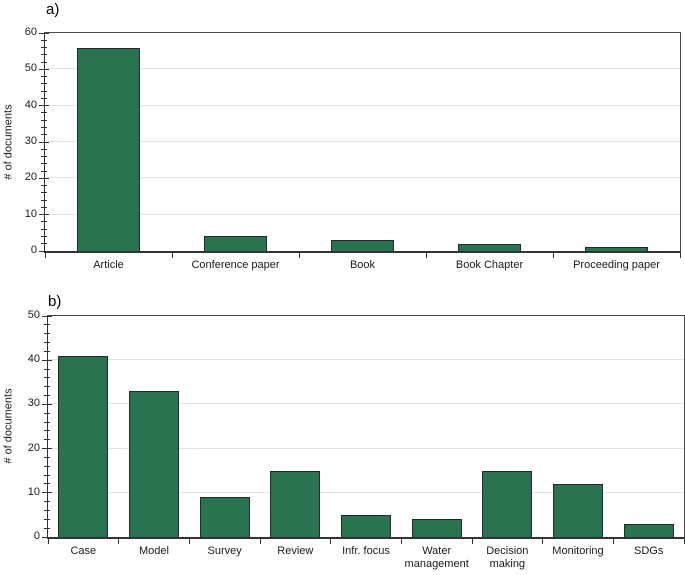 This screenshot has height=575, width=685. What do you see at coordinates (108, 265) in the screenshot?
I see `category-label: Article` at bounding box center [108, 265].